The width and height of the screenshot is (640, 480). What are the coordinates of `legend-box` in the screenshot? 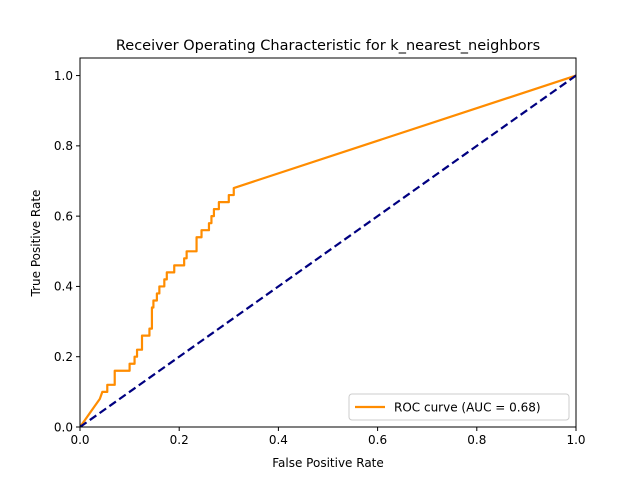 It's located at (459, 407).